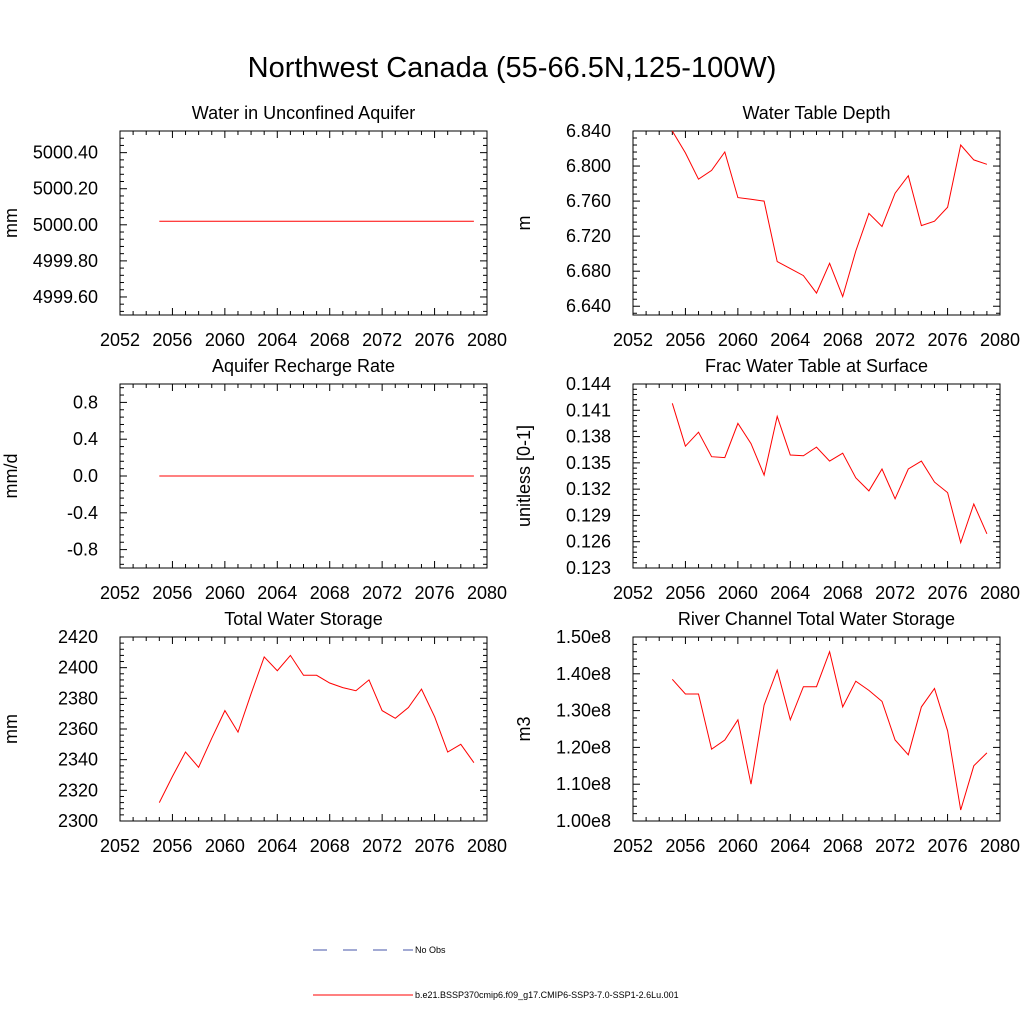 Image resolution: width=1024 pixels, height=1024 pixels. What do you see at coordinates (816, 619) in the screenshot?
I see `panel-title: River Channel Total Water Storage` at bounding box center [816, 619].